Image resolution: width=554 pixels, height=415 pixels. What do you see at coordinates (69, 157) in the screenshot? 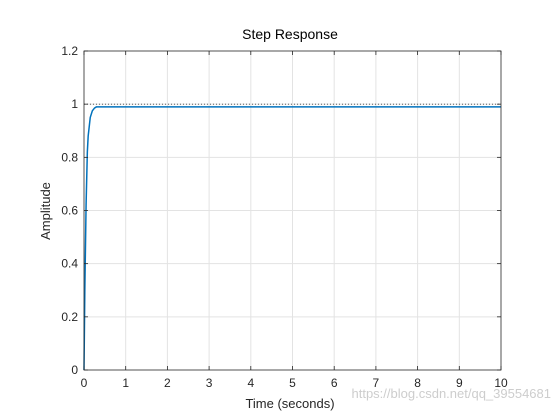
I see `y-tick-label: 0.8` at bounding box center [69, 157].